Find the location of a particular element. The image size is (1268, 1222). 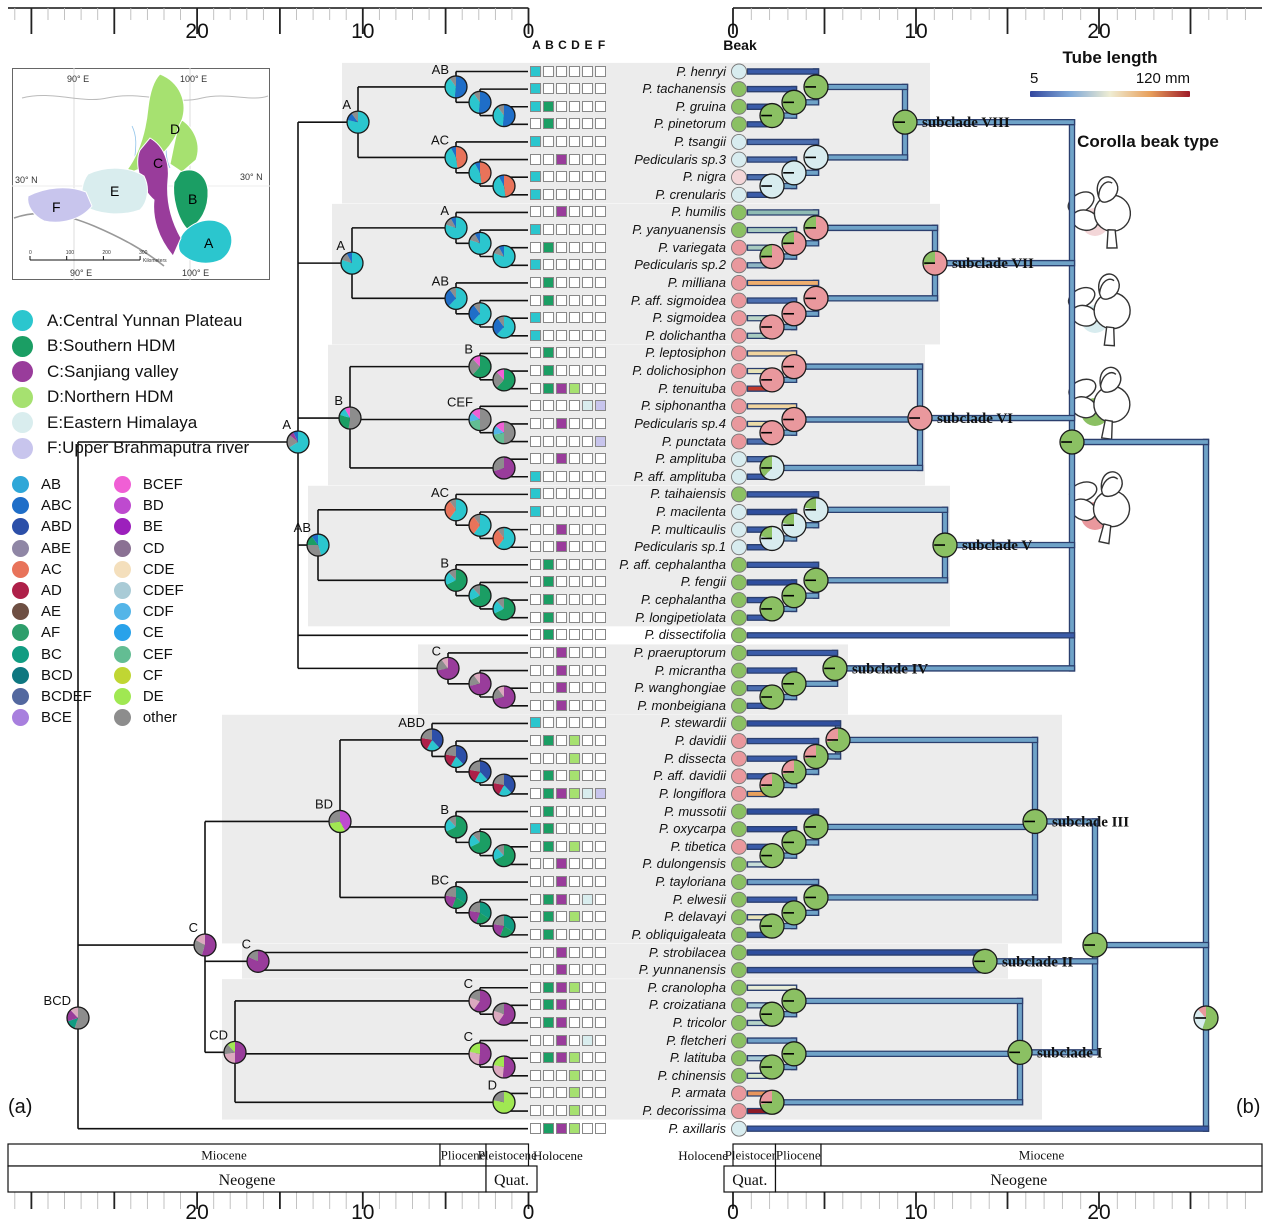

species-row: P. tricolor is located at coordinates (634, 1023).